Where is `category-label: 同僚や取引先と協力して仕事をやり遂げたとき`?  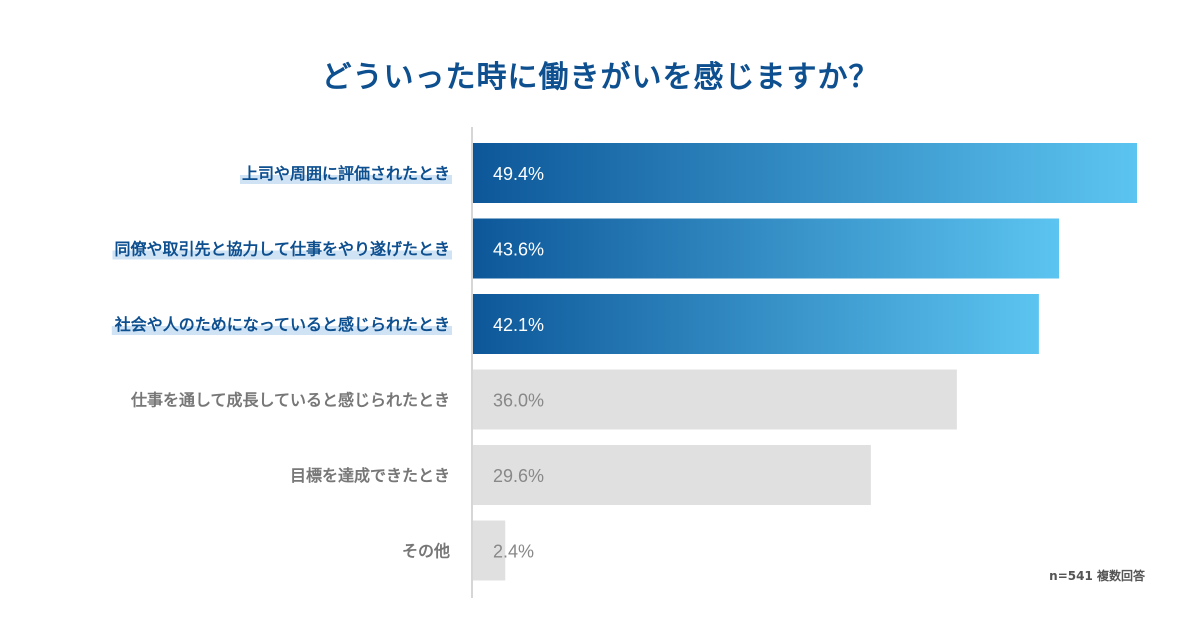
category-label: 同僚や取引先と協力して仕事をやり遂げたとき is located at coordinates (282, 249).